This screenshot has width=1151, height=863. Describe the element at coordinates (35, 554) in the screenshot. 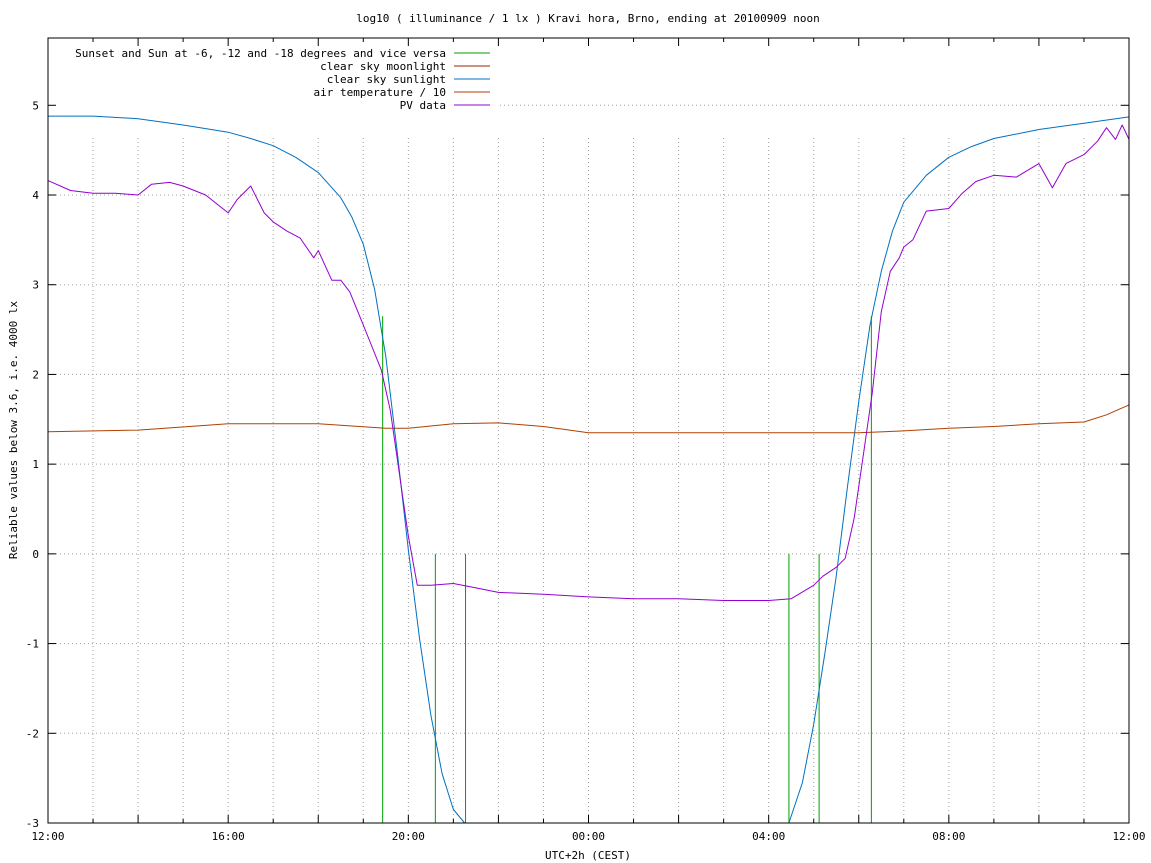

I see `y-tick-label: 0` at that location.